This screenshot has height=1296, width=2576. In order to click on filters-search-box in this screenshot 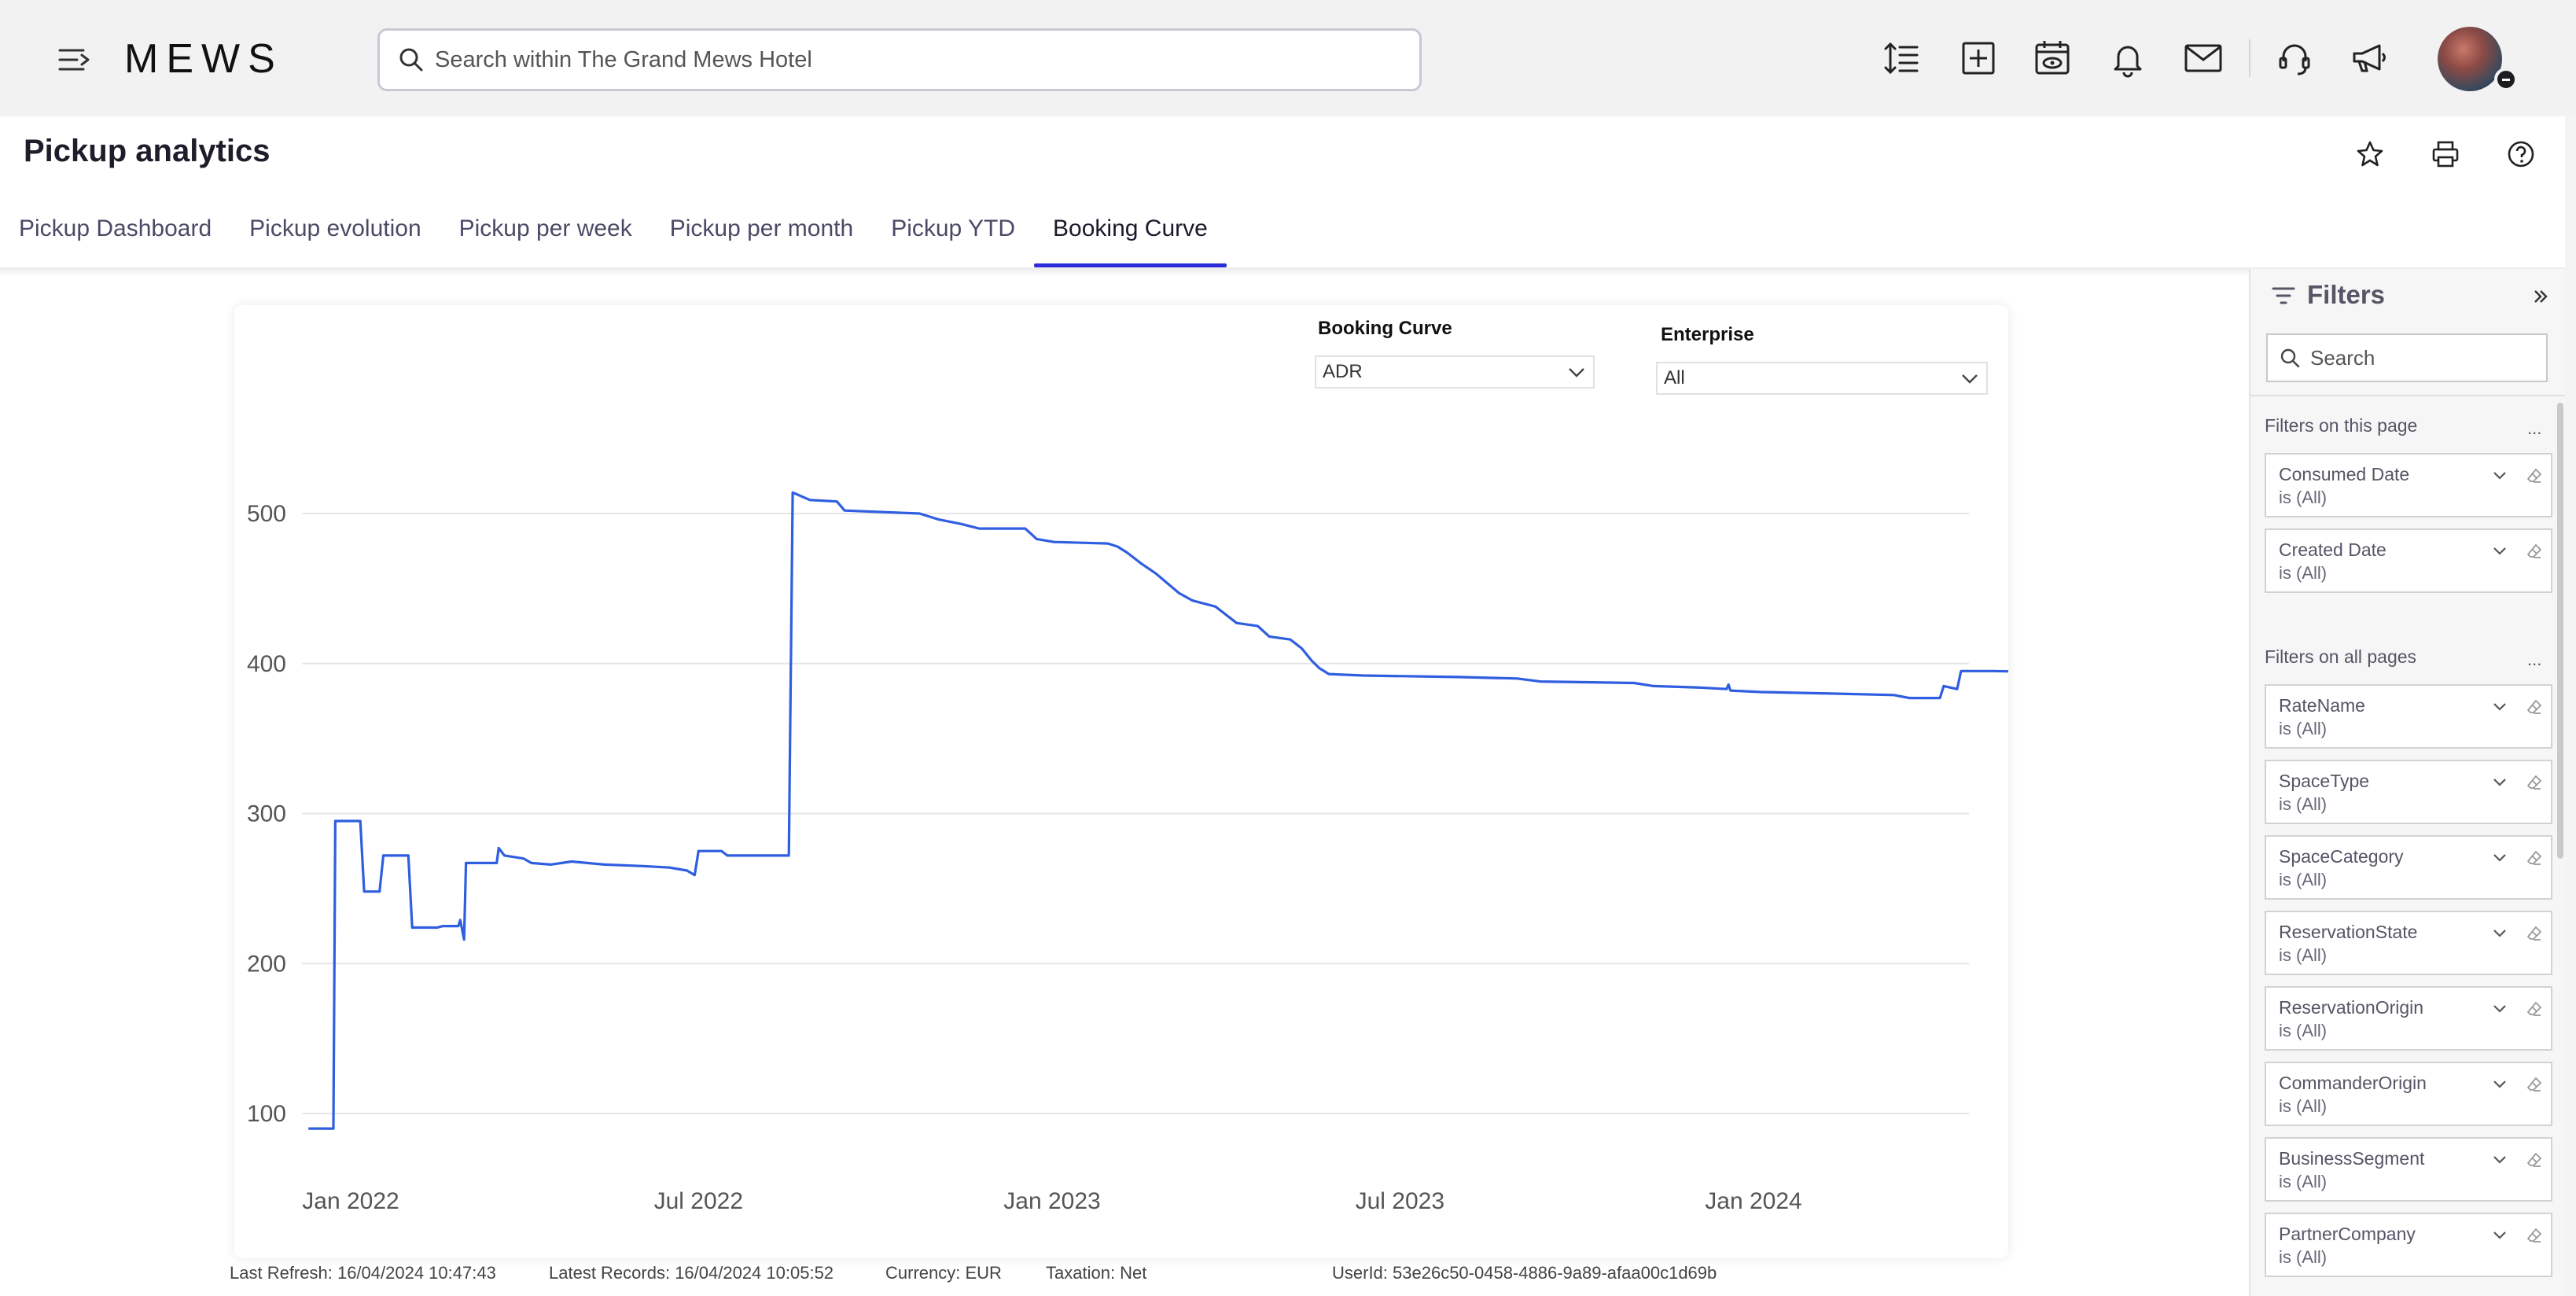, I will do `click(2407, 357)`.